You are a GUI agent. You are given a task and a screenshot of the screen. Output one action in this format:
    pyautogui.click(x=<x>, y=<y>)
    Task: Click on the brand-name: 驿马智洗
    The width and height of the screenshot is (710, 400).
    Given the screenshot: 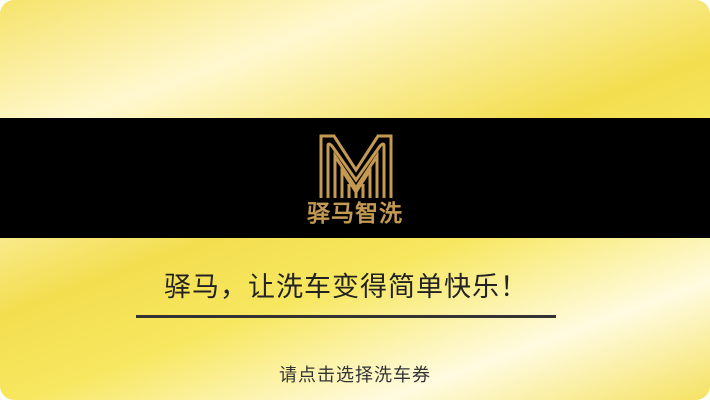 What is the action you would take?
    pyautogui.click(x=355, y=214)
    